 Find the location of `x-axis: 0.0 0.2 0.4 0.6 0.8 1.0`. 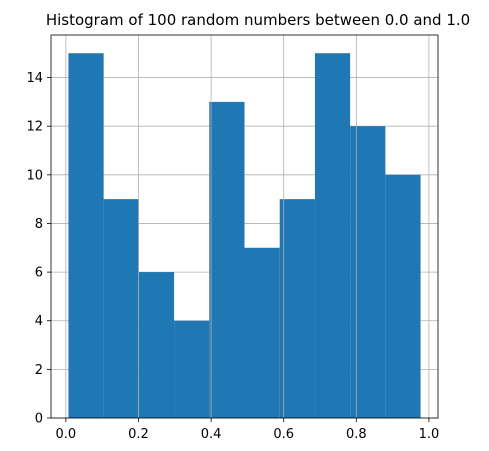

x-axis: 0.0 0.2 0.4 0.6 0.8 1.0 is located at coordinates (248, 430).